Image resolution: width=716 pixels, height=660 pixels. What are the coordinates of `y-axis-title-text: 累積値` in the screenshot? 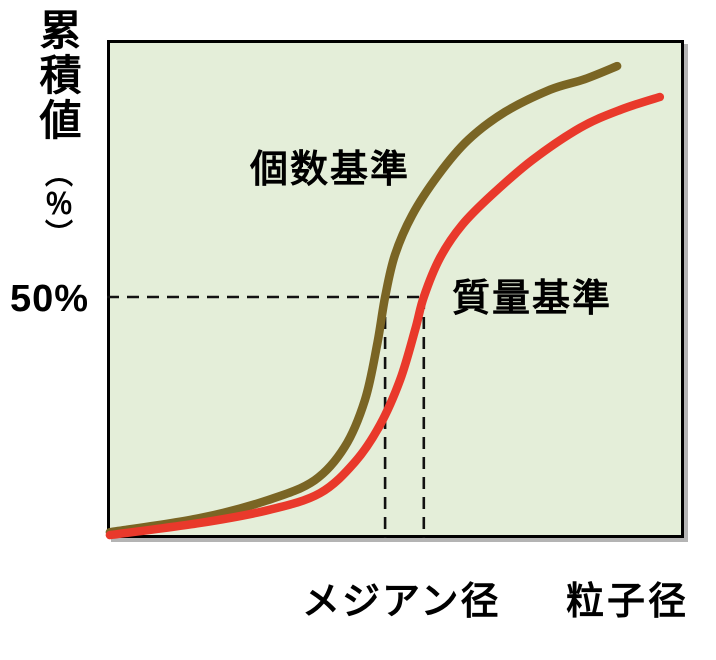 It's located at (57, 75).